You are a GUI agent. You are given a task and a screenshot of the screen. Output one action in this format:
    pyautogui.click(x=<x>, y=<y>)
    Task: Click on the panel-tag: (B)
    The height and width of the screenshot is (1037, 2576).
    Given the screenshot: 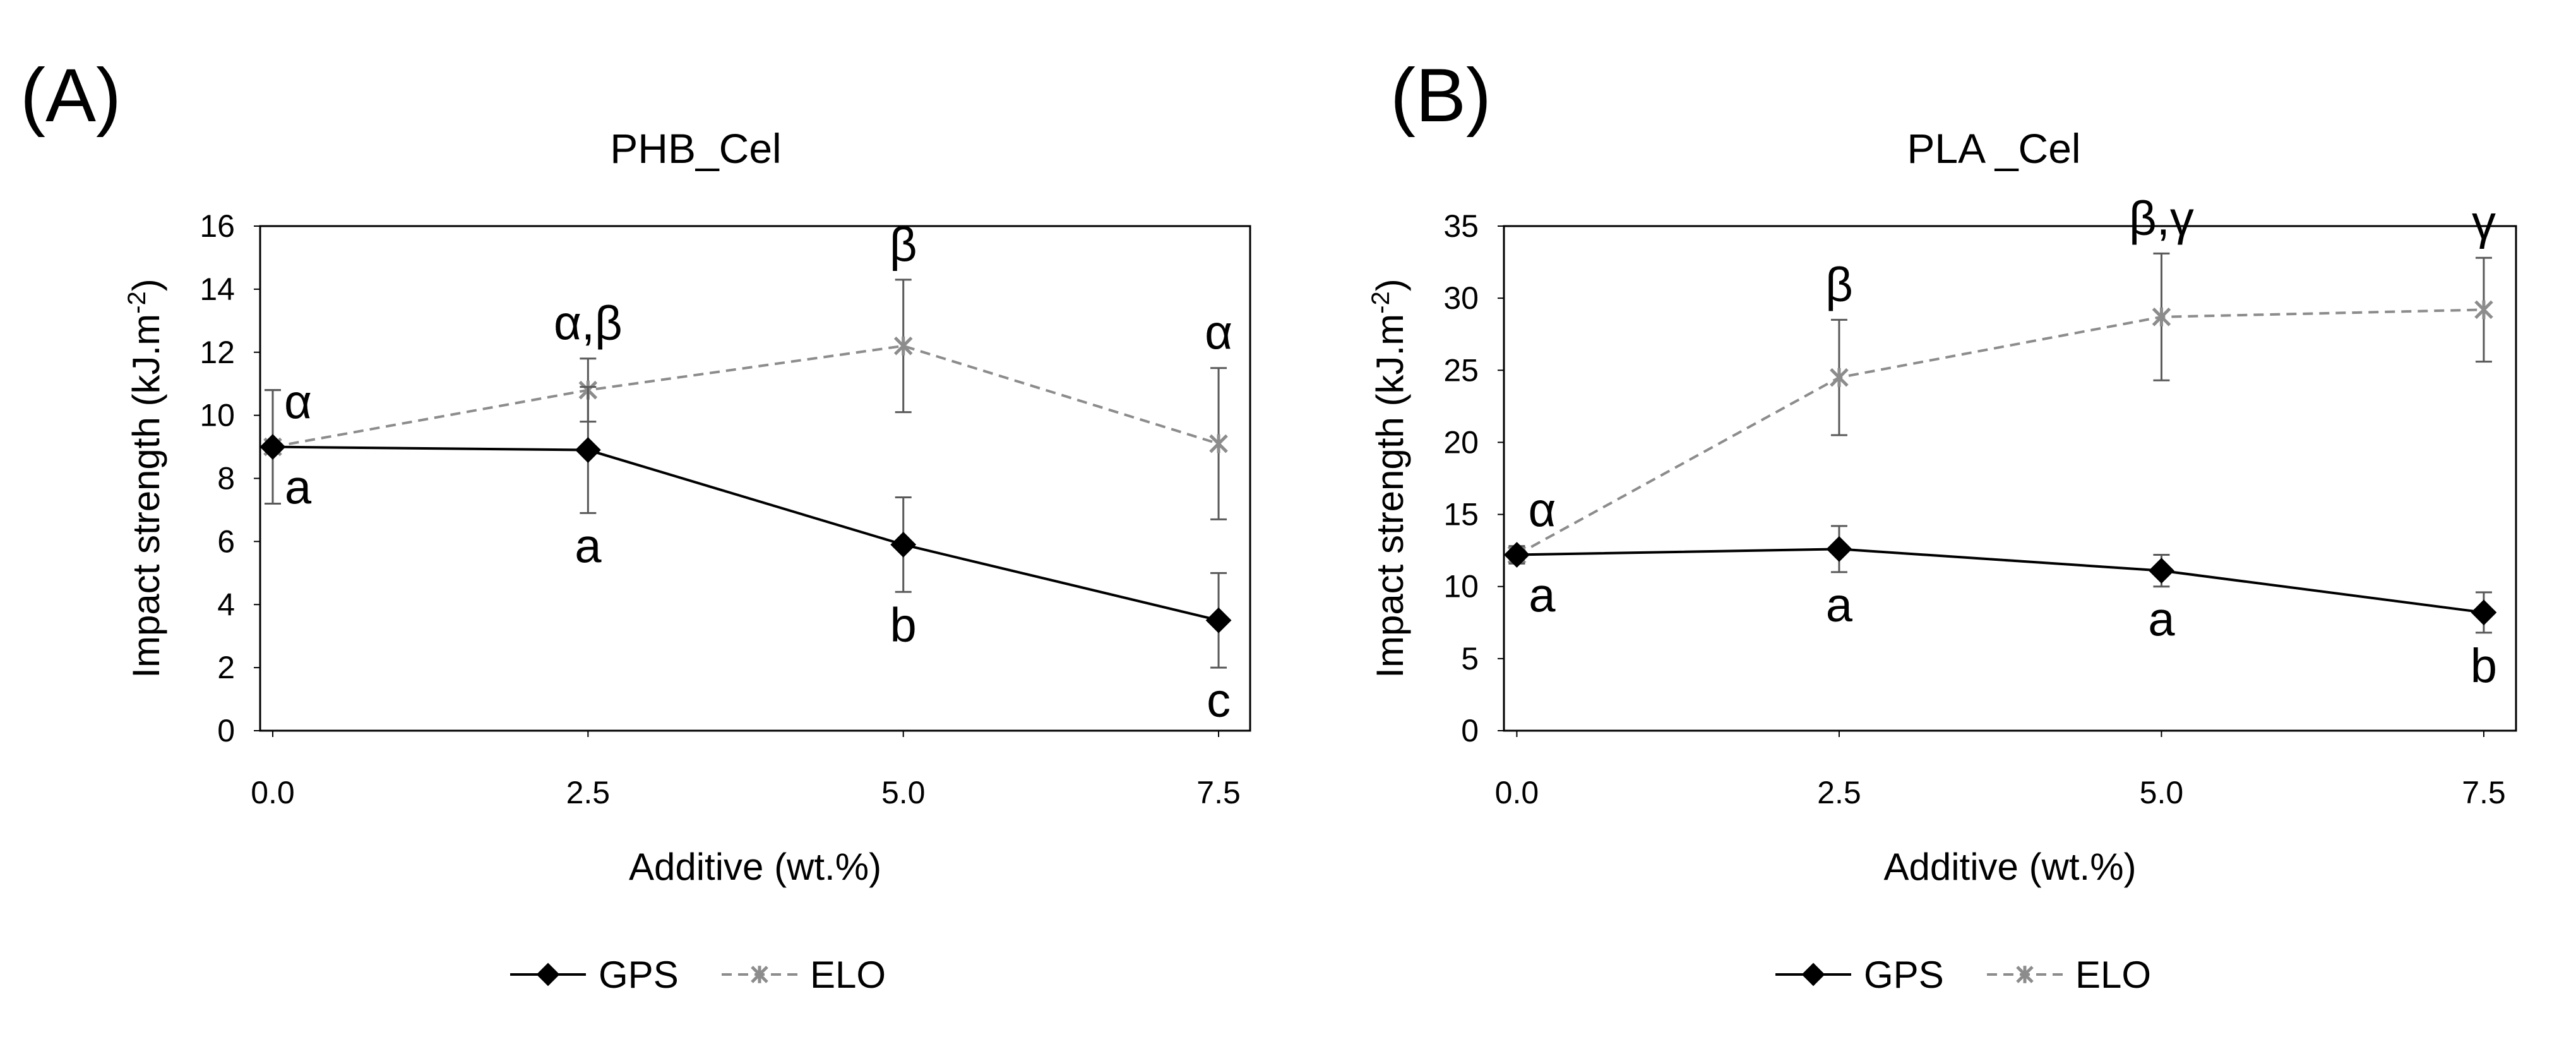 What is the action you would take?
    pyautogui.click(x=1440, y=95)
    